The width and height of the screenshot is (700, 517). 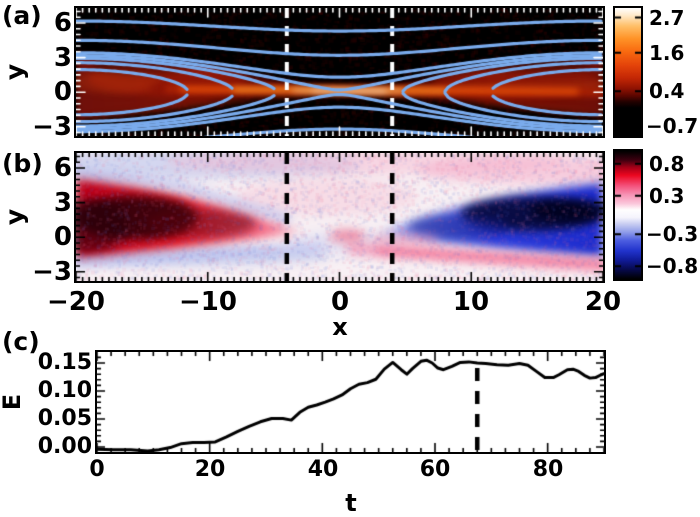 I want to click on colorbar-b-tick-2: −0.3, so click(x=672, y=234).